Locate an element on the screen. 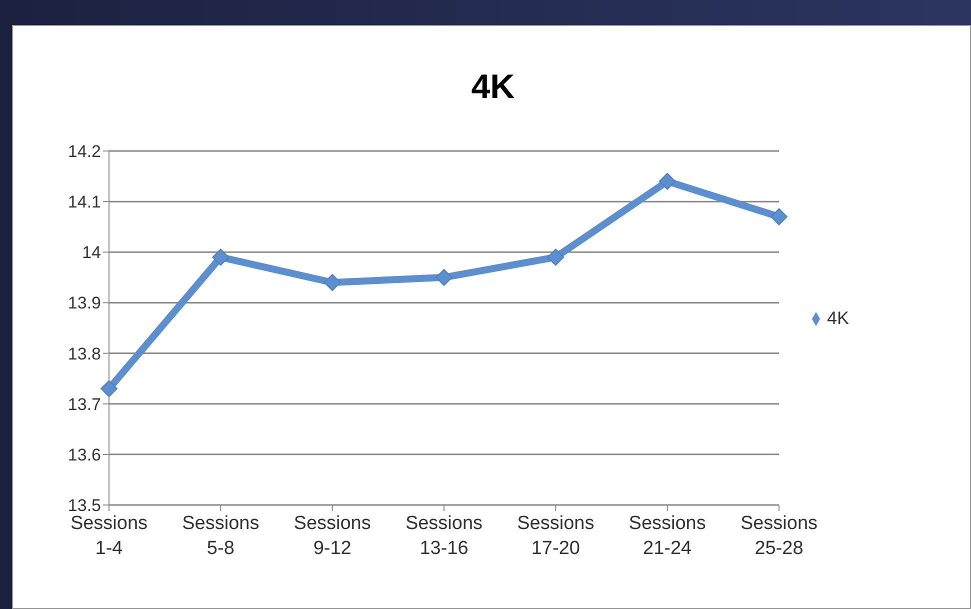 This screenshot has width=971, height=609. x-tick-label: Sessions 1-4 is located at coordinates (109, 536).